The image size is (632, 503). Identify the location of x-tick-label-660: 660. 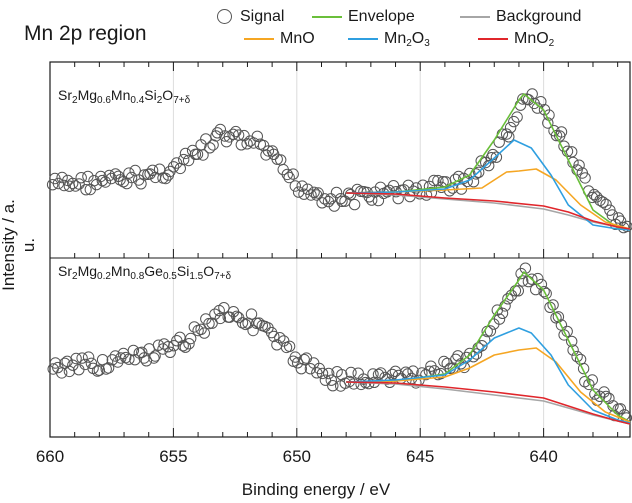
(50, 456).